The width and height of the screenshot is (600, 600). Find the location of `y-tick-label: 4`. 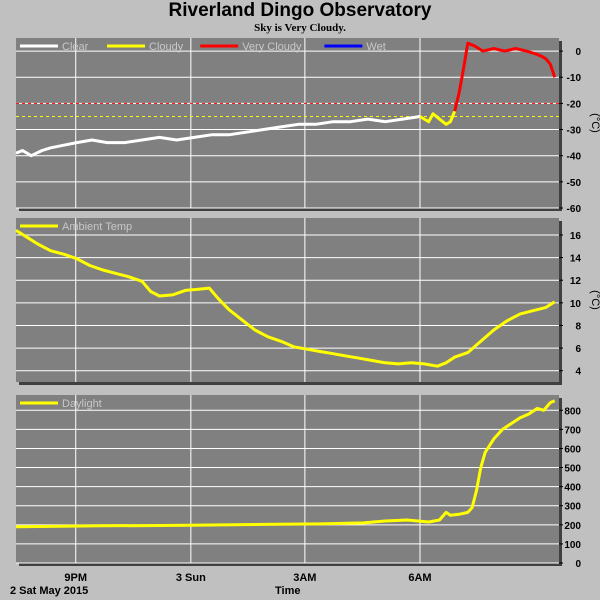

y-tick-label: 4 is located at coordinates (578, 372).